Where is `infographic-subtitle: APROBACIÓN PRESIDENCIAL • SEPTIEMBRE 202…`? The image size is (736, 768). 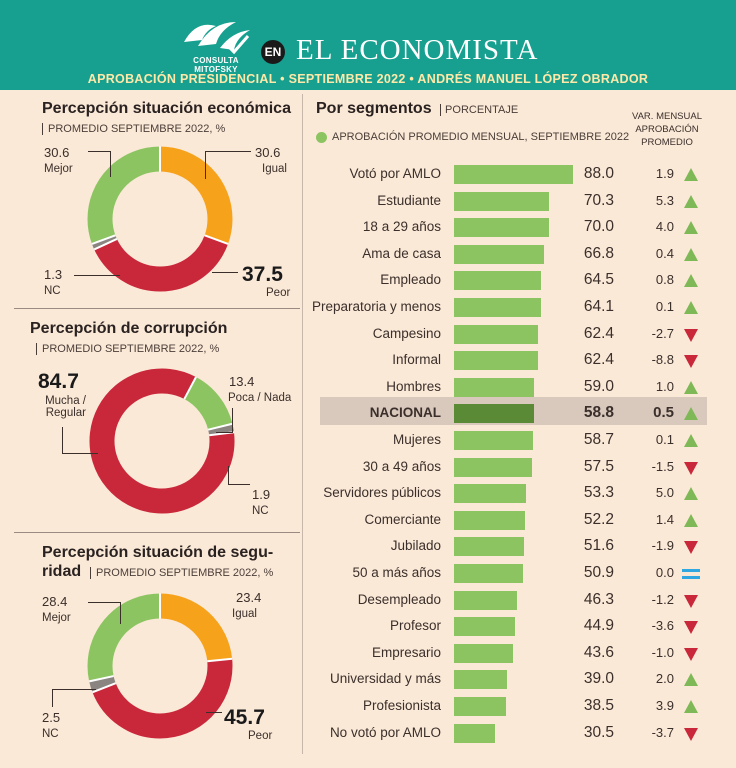 infographic-subtitle: APROBACIÓN PRESIDENCIAL • SEPTIEMBRE 202… is located at coordinates (368, 79).